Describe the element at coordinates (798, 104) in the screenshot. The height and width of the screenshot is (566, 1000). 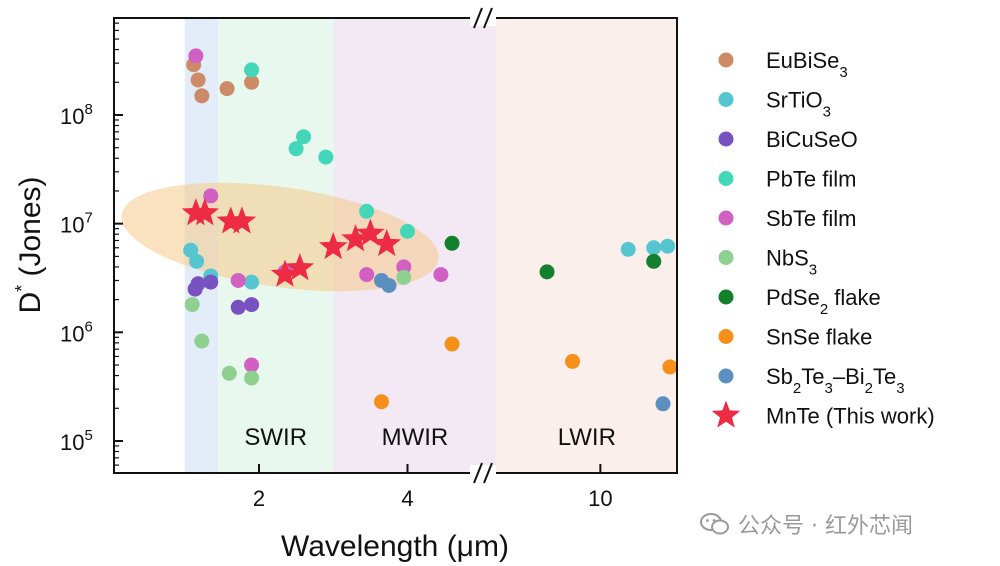
I see `legend-label-srtio: SrTiO3` at that location.